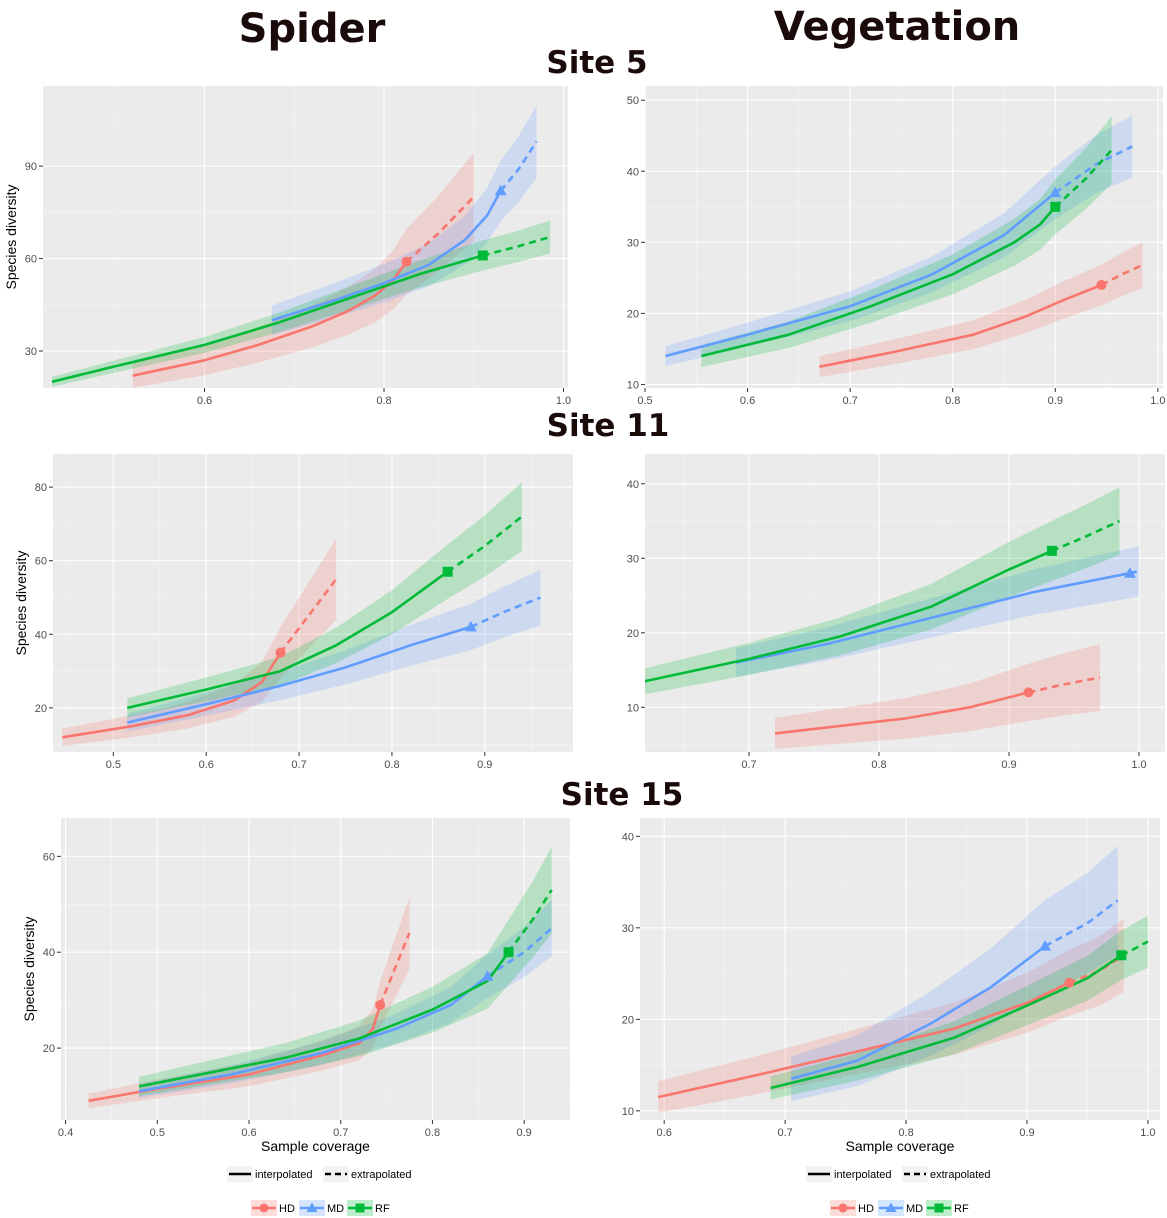 The image size is (1167, 1218). Describe the element at coordinates (898, 1191) in the screenshot. I see `legend-vegetation: interpolated extrapolated HD MD RF` at that location.